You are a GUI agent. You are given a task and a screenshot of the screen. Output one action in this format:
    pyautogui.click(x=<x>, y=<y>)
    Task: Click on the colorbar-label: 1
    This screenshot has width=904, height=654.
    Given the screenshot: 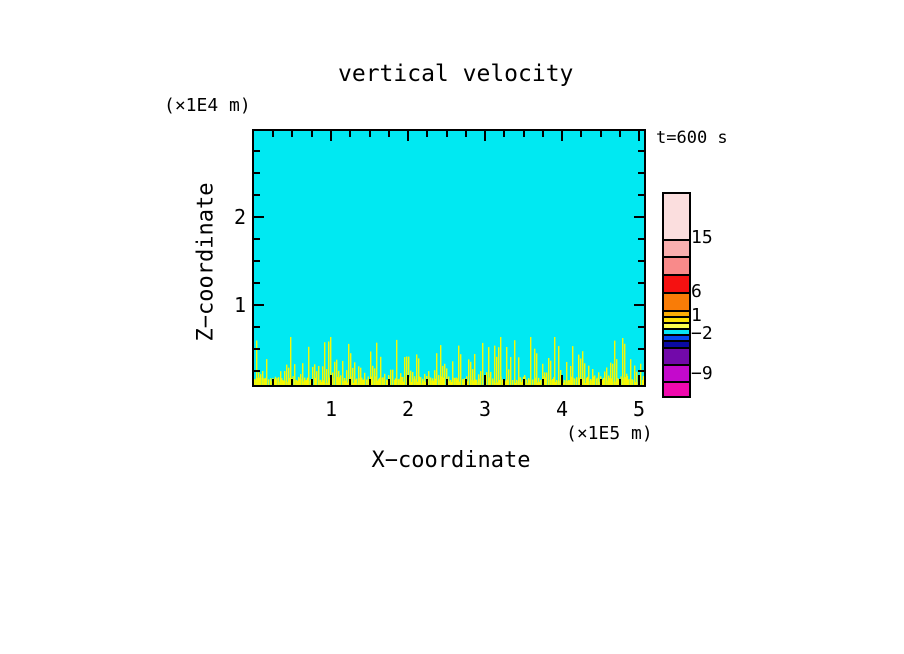 What is the action you would take?
    pyautogui.click(x=696, y=315)
    